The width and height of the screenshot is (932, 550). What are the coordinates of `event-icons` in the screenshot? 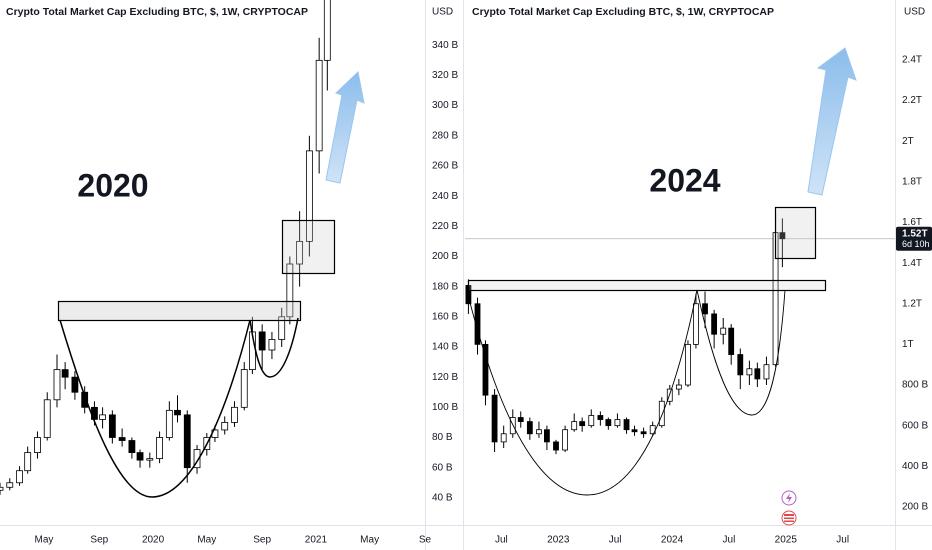 It's located at (789, 508).